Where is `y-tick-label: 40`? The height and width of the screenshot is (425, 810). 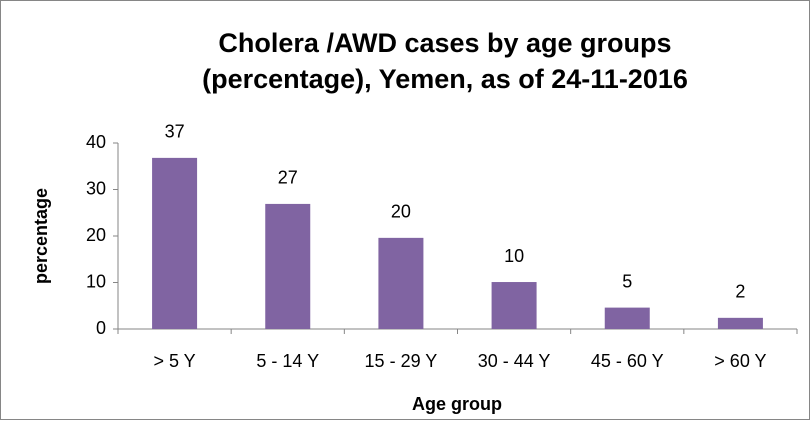
y-tick-label: 40 is located at coordinates (96, 142).